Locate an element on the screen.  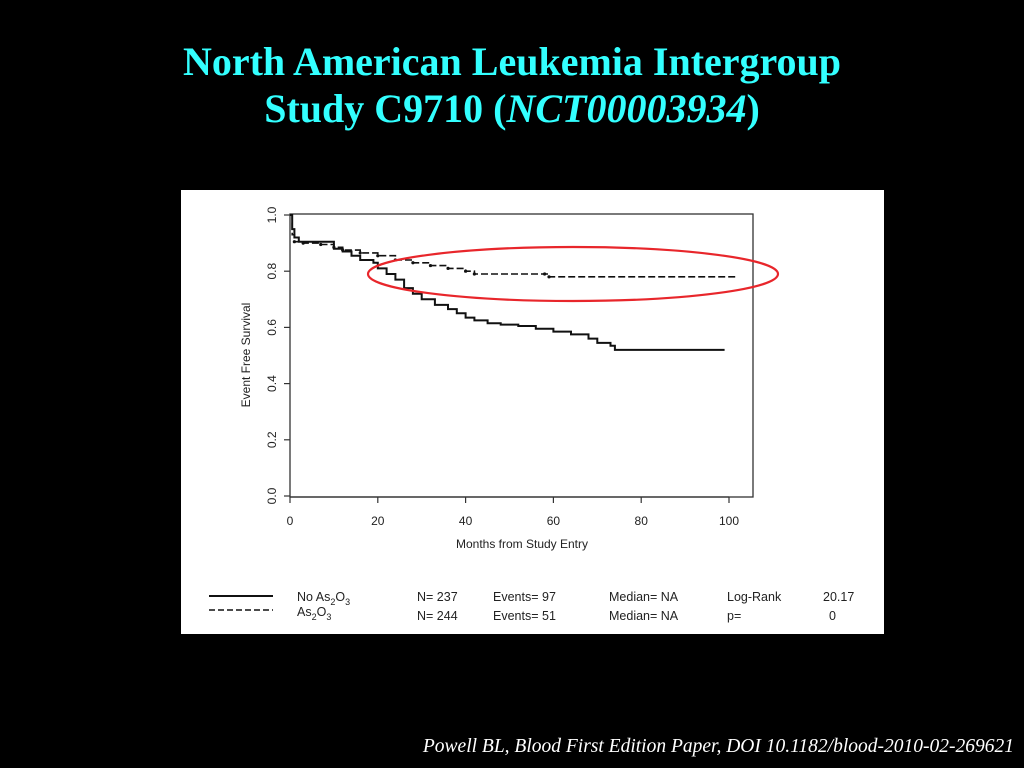
title-line-1: North American Leukemia Intergroup is located at coordinates (512, 61).